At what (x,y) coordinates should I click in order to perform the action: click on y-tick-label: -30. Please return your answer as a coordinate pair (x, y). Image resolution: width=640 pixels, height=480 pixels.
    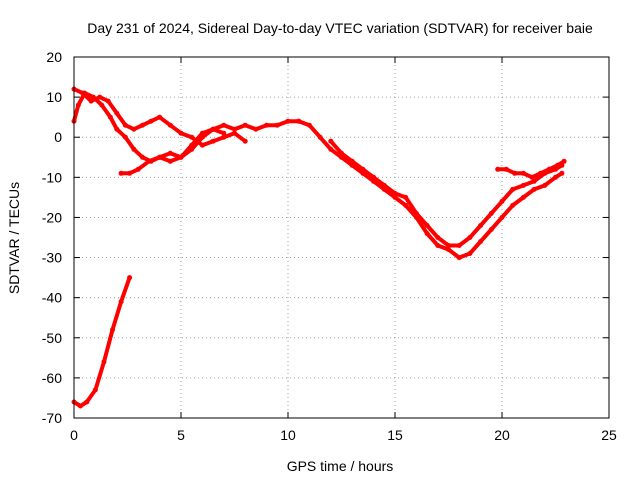
    Looking at the image, I should click on (52, 258).